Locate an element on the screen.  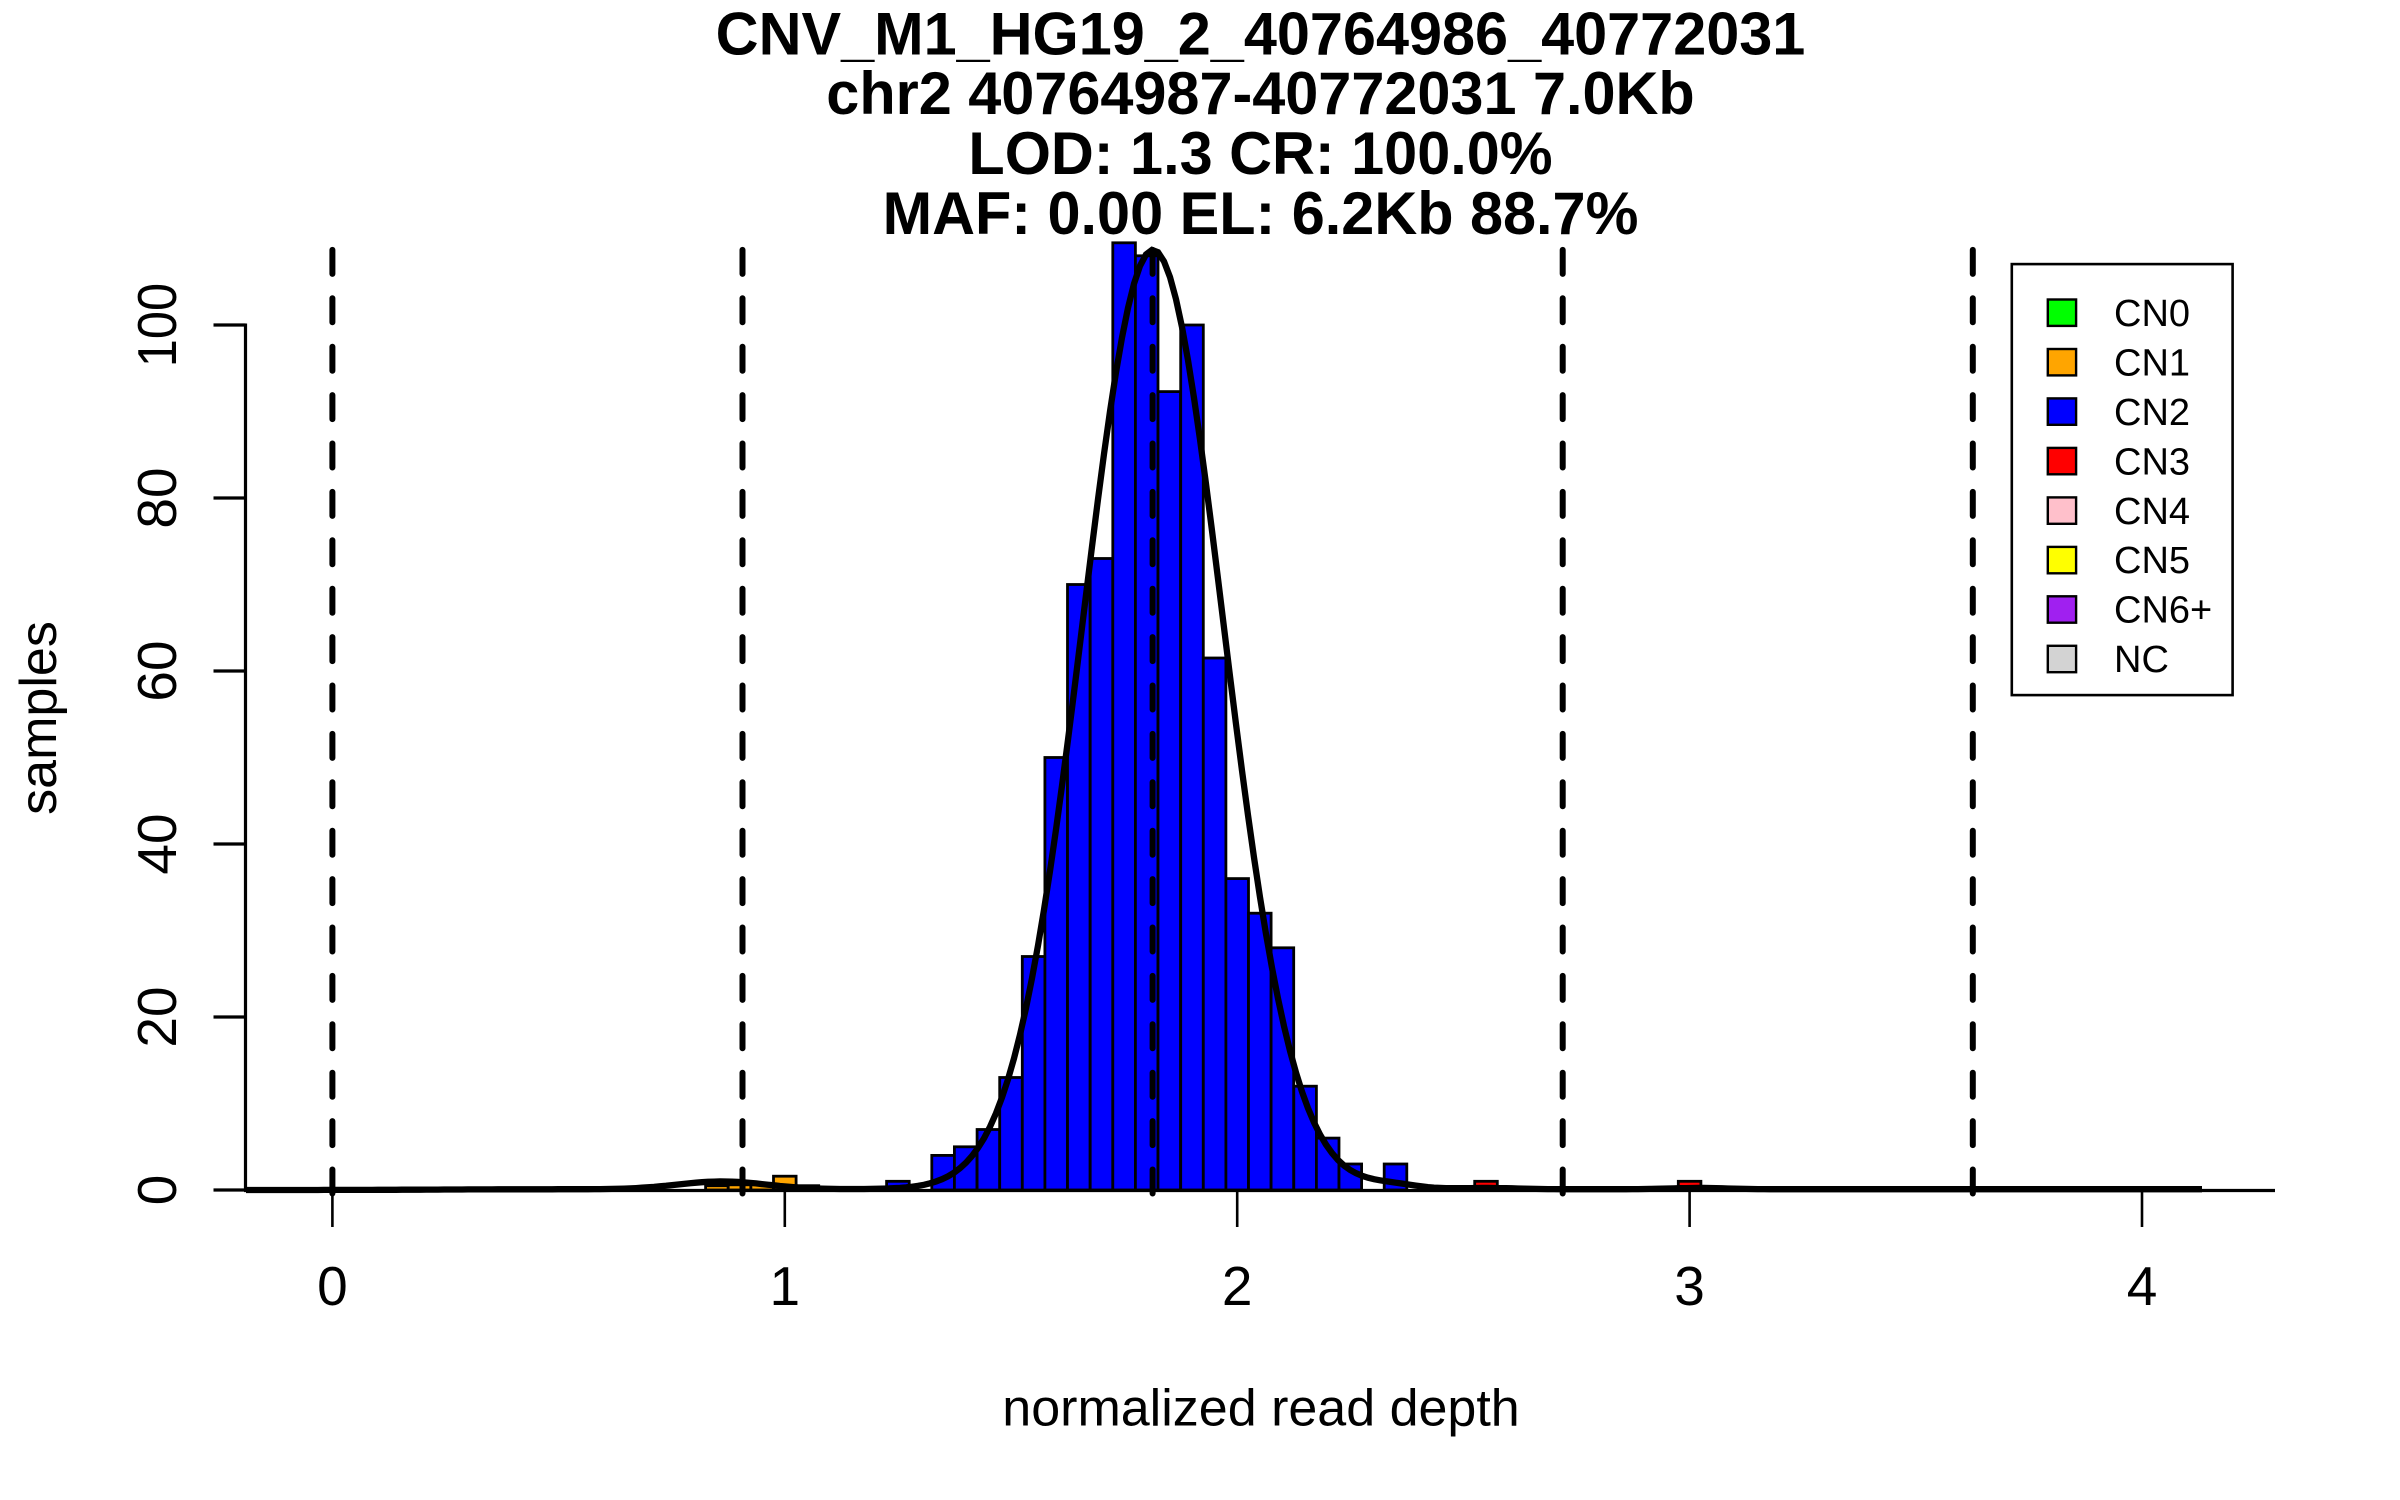
svg-text: CN3 is located at coordinates (2152, 462).